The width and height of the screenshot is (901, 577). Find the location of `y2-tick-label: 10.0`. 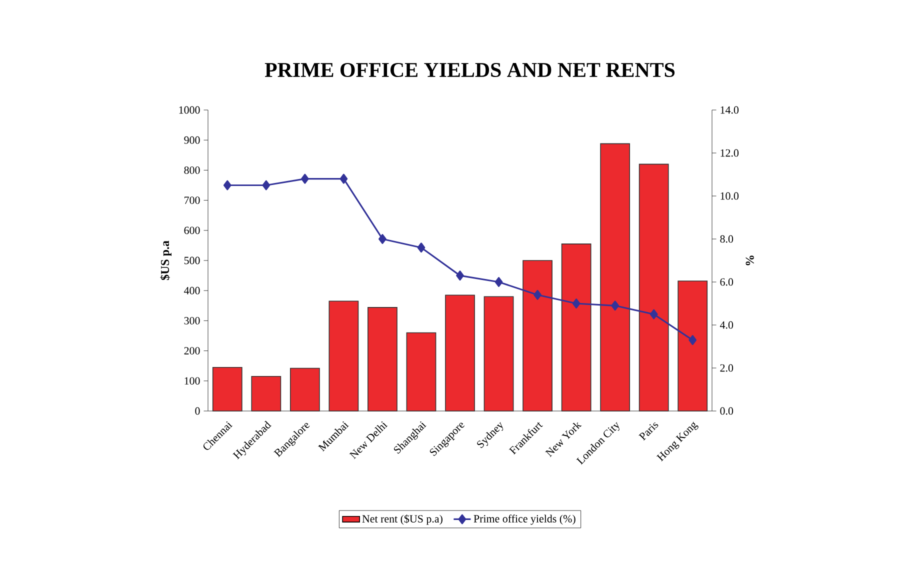

y2-tick-label: 10.0 is located at coordinates (729, 196).